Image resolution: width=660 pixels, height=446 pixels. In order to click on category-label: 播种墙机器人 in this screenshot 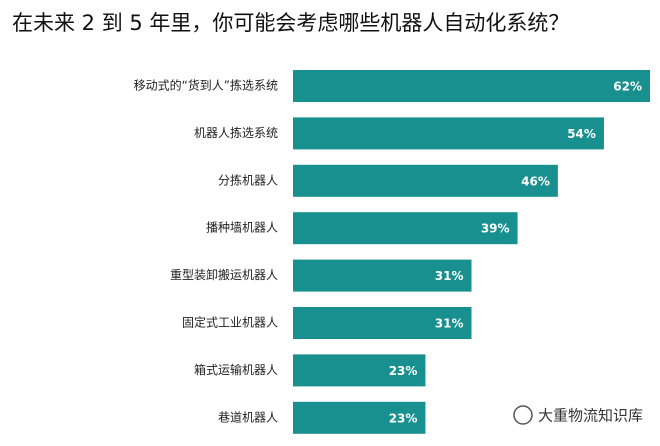, I will do `click(242, 228)`.